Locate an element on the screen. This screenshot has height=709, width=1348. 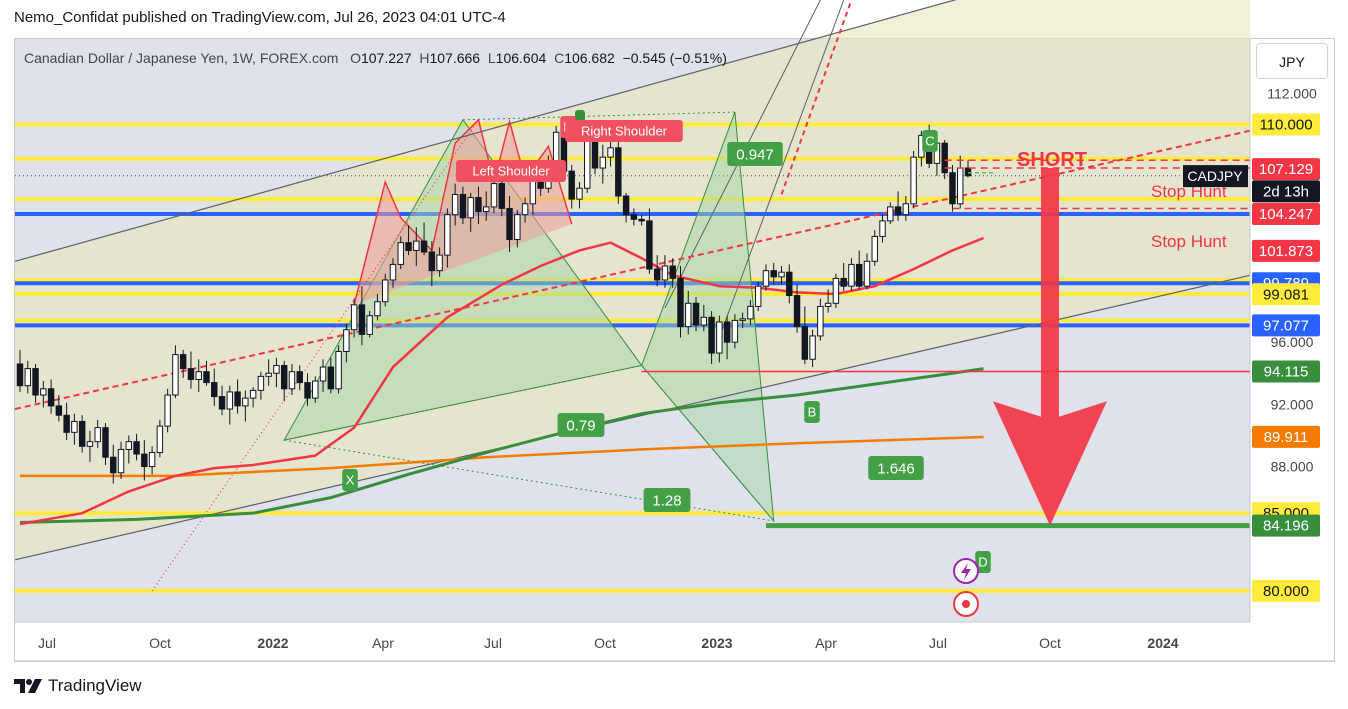
price-tick: 96.000 is located at coordinates (1292, 342).